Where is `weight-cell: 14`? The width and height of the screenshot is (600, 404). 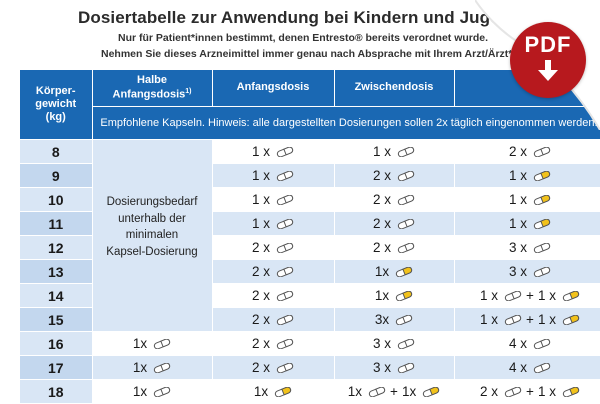 weight-cell: 14 is located at coordinates (56, 295).